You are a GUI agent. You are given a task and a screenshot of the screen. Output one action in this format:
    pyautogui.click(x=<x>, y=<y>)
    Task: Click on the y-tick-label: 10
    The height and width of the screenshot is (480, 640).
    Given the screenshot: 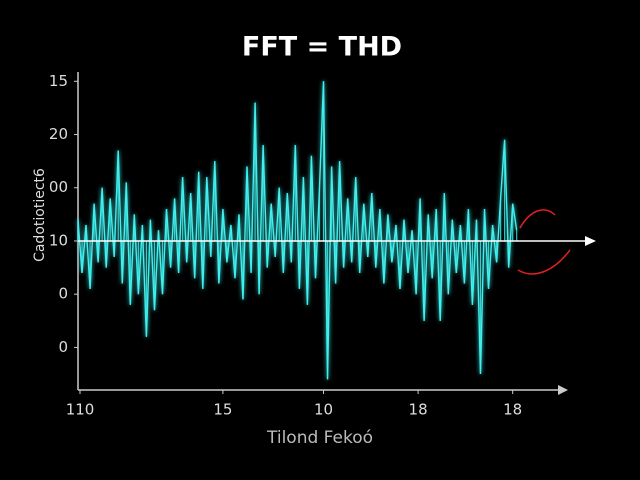 What is the action you would take?
    pyautogui.click(x=58, y=240)
    